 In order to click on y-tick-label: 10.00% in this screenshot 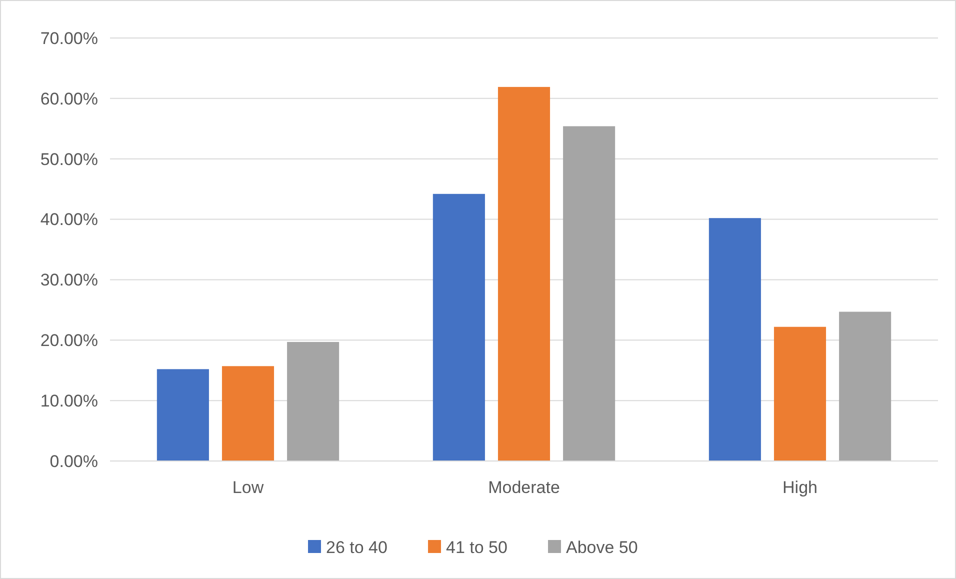, I will do `click(69, 401)`.